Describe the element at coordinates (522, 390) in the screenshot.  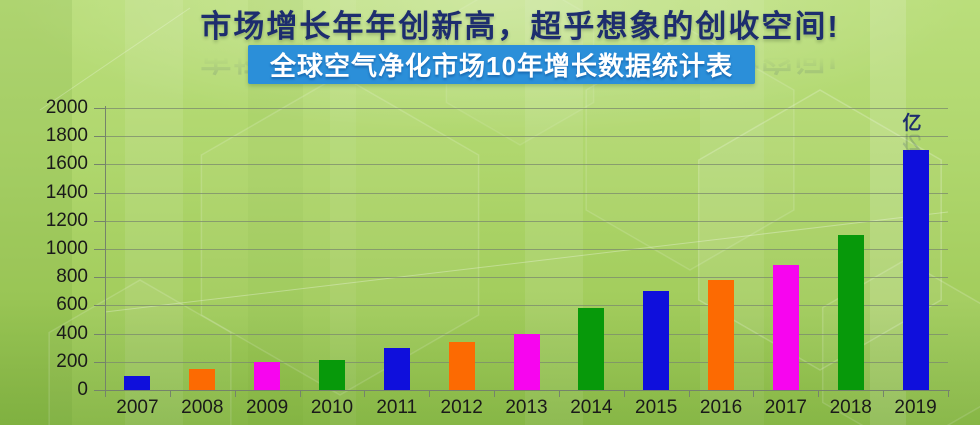
I see `x-axis-line` at that location.